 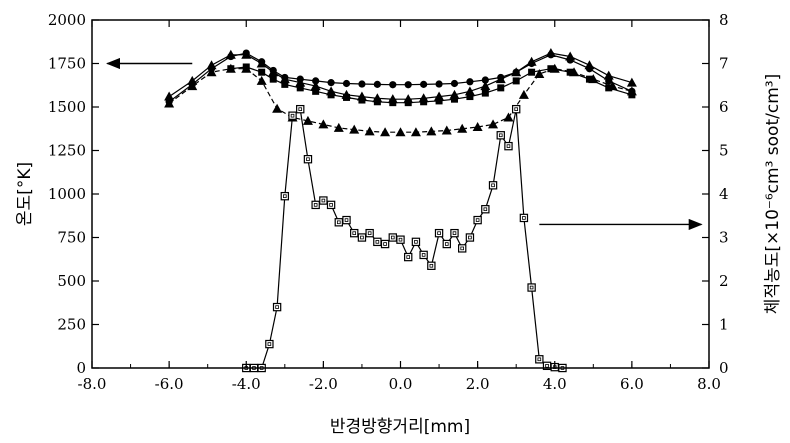 I want to click on y-left-tick-label: 250, so click(x=71, y=325).